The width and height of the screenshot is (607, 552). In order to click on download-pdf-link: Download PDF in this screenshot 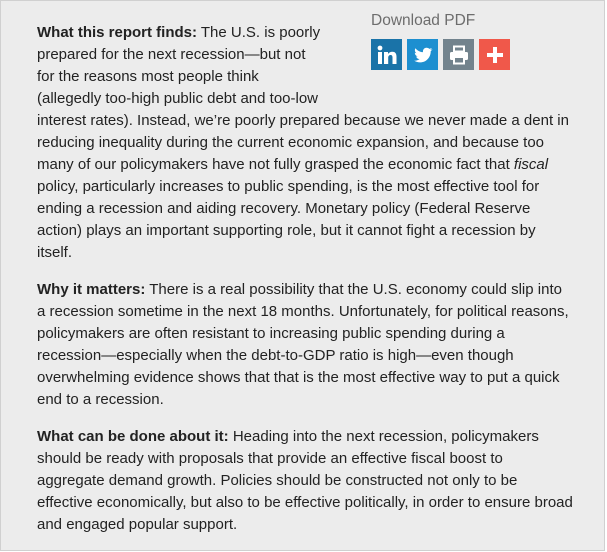, I will do `click(423, 20)`.